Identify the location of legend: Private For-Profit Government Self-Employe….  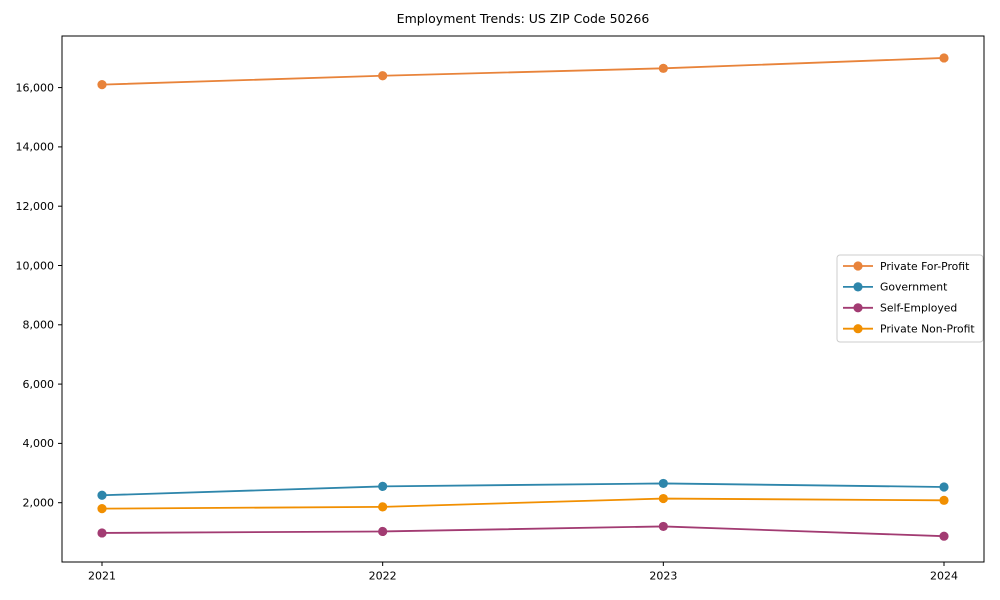
(910, 298).